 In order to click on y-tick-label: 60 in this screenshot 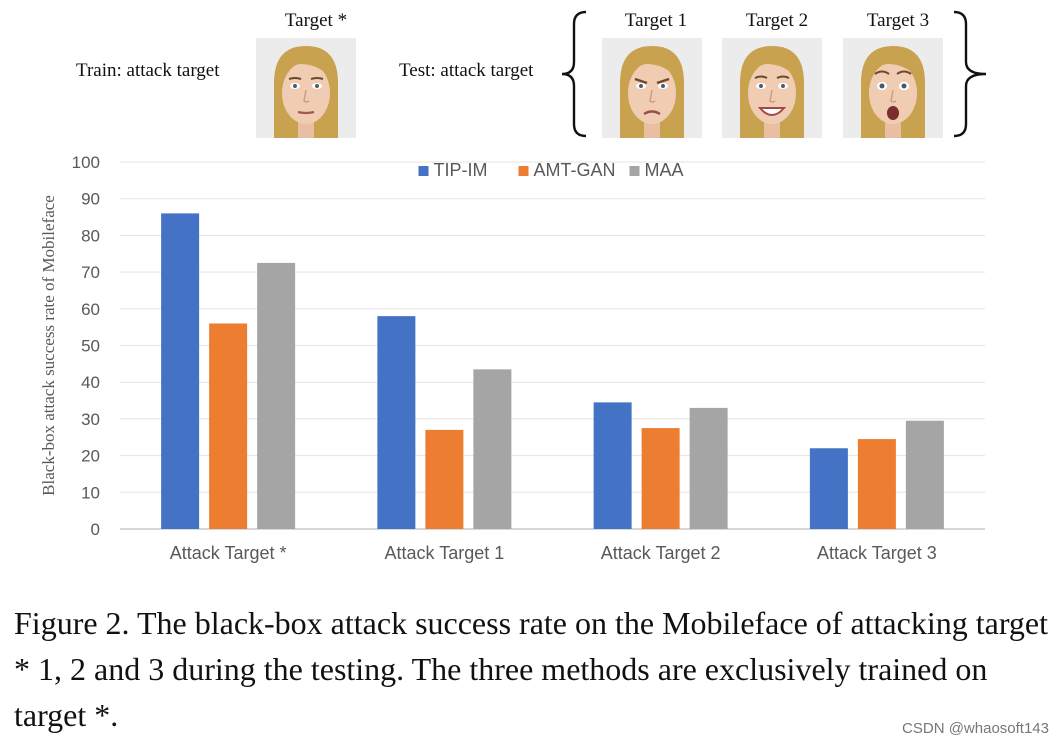, I will do `click(90, 309)`.